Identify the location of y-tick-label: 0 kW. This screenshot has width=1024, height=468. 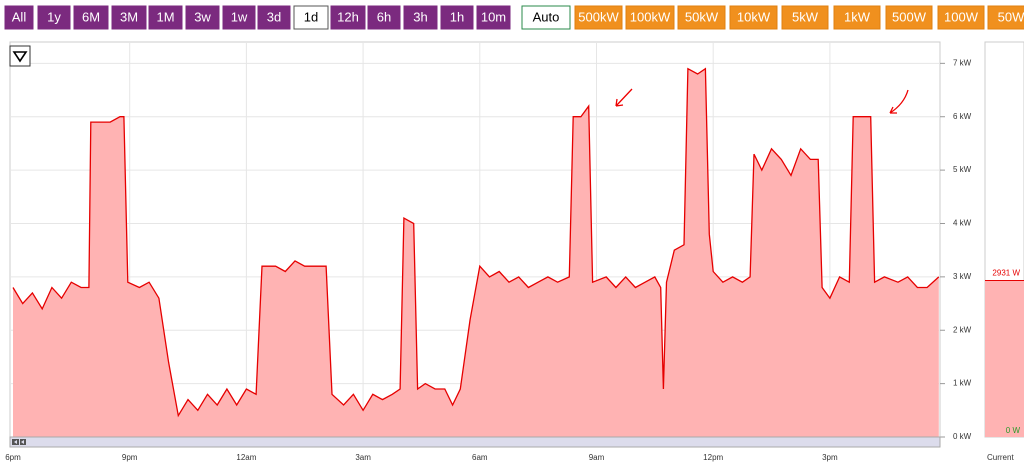
(962, 436).